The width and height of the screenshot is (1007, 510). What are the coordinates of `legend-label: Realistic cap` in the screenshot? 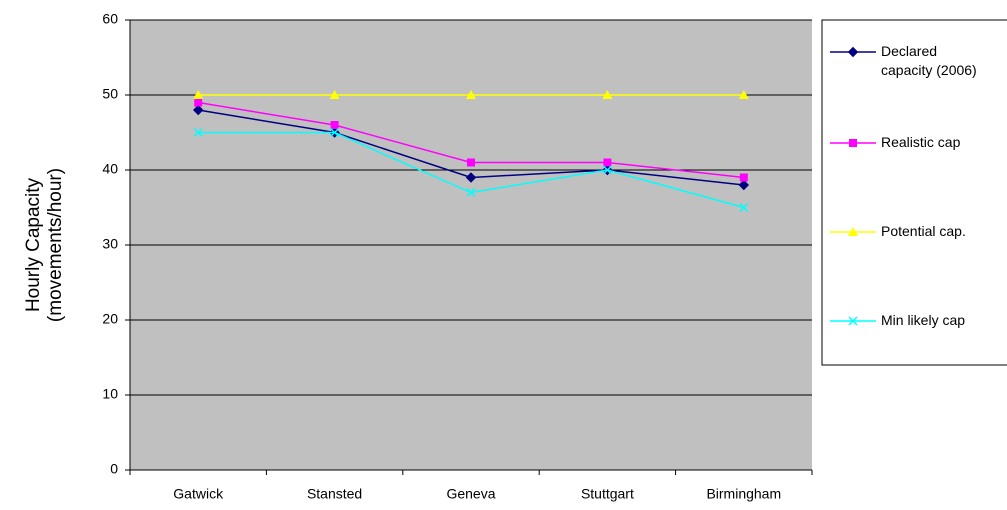 It's located at (921, 142).